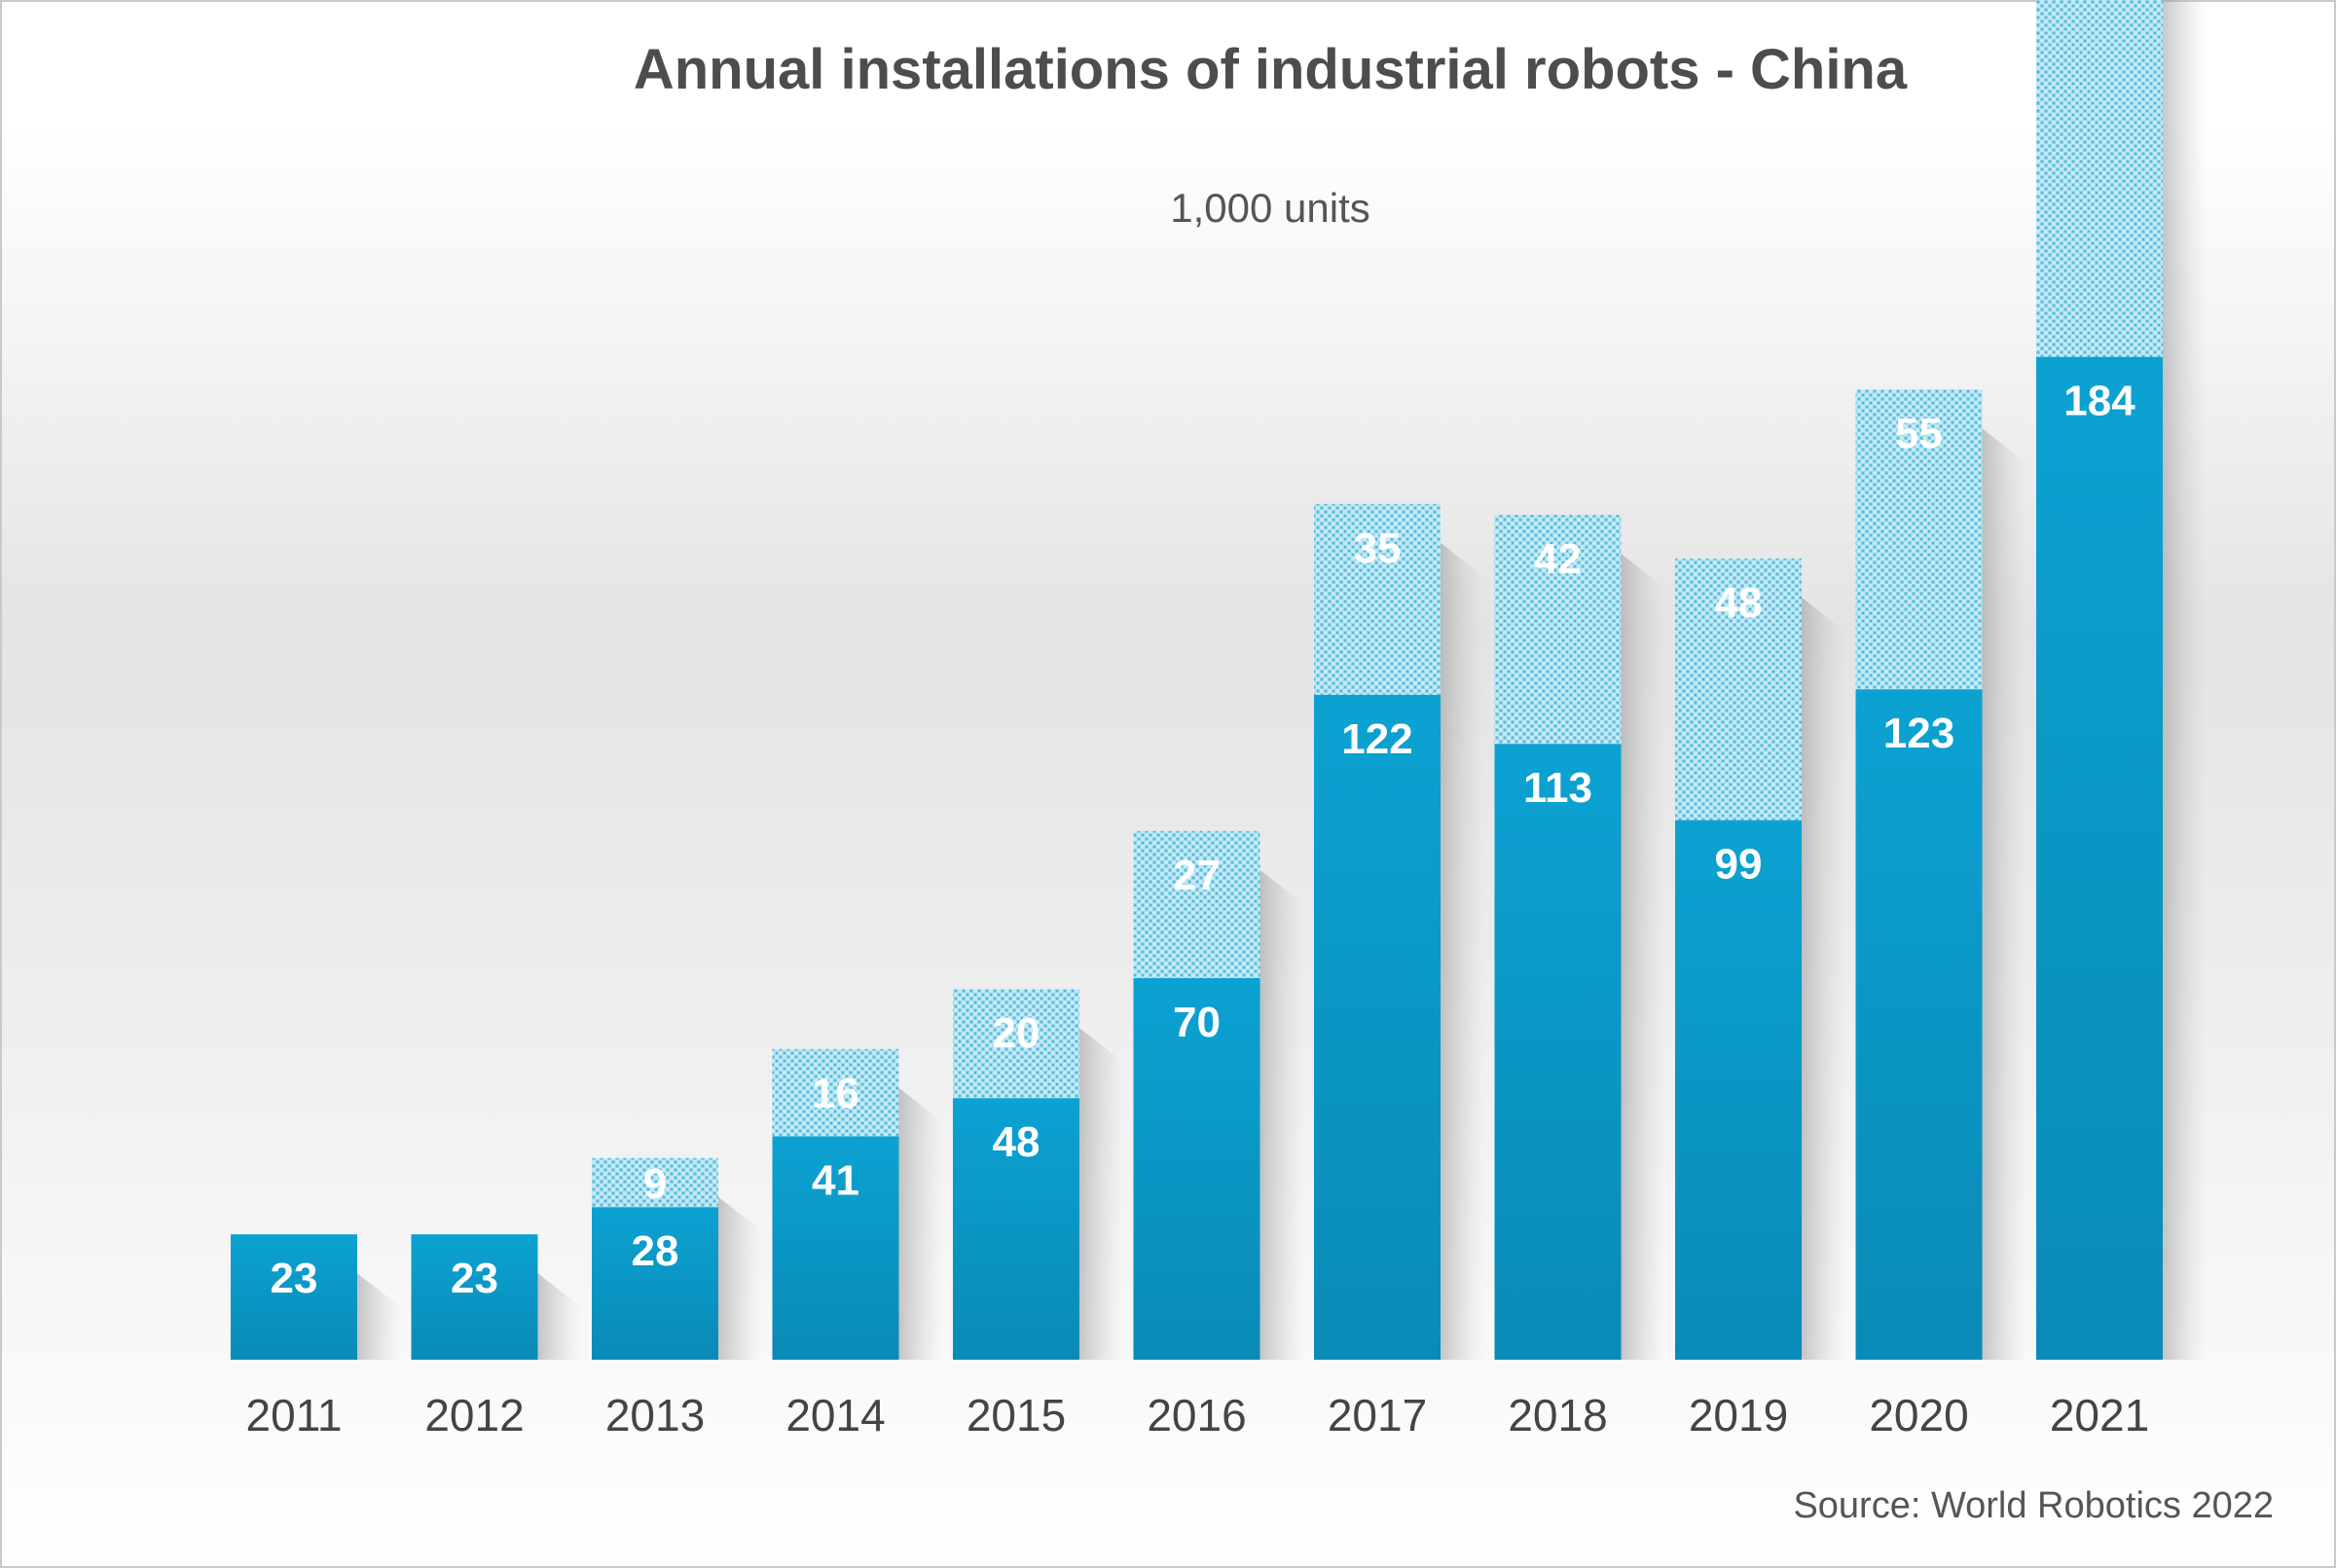  What do you see at coordinates (1197, 904) in the screenshot?
I see `bar-increment-2016` at bounding box center [1197, 904].